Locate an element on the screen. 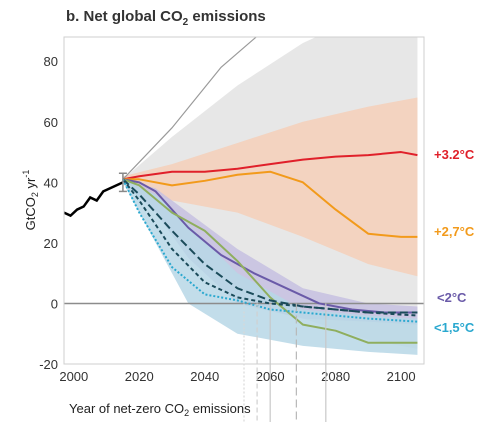  x-tick-label: 2080 is located at coordinates (335, 376).